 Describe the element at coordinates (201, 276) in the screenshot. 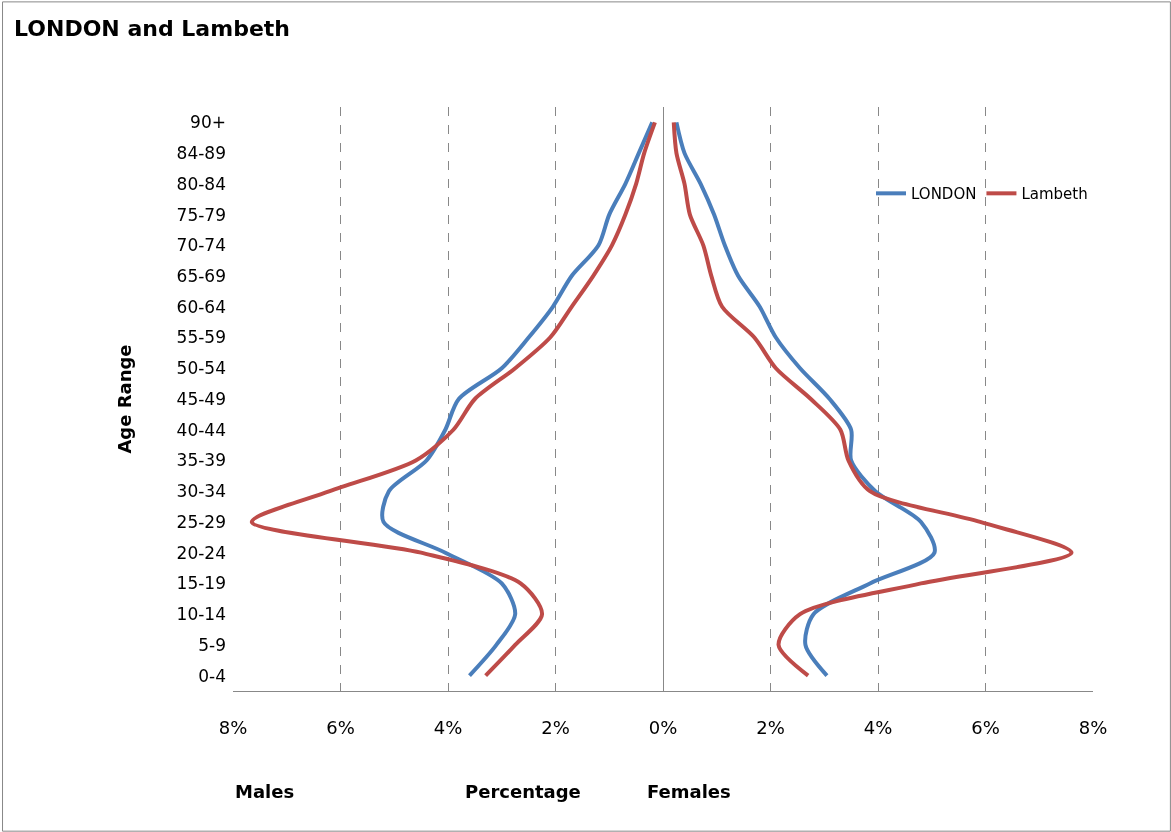

I see `y-tick-label: 65-69` at that location.